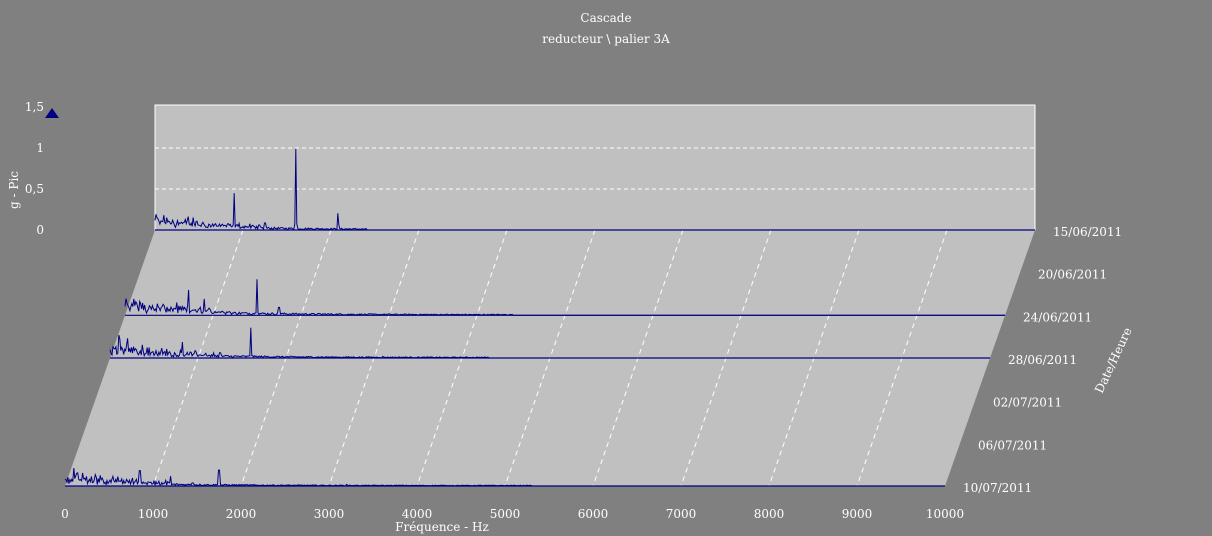 The height and width of the screenshot is (536, 1212). What do you see at coordinates (34, 107) in the screenshot?
I see `y-tick-label: 1,5` at bounding box center [34, 107].